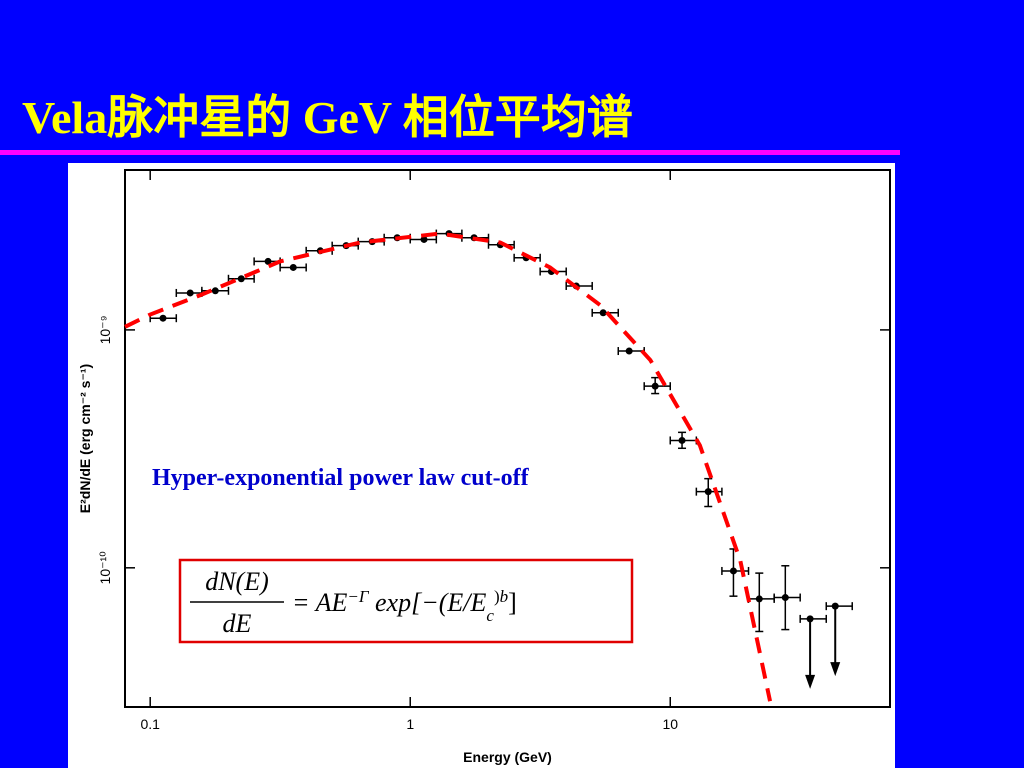 This screenshot has height=768, width=1024. What do you see at coordinates (85, 438) in the screenshot?
I see `y-axis-label: E²dN/dE (erg cm⁻² s⁻¹)` at bounding box center [85, 438].